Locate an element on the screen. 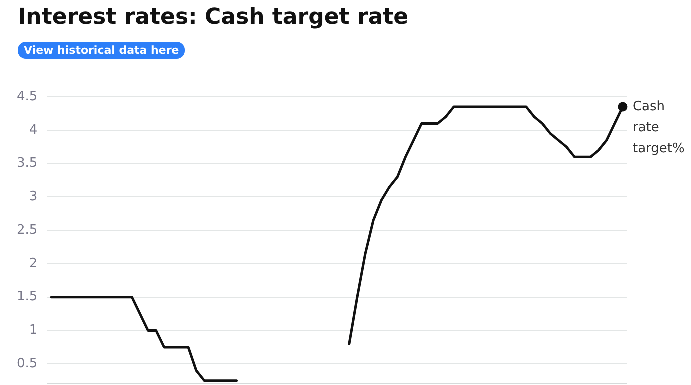  y-tick-label: 1 is located at coordinates (33, 330).